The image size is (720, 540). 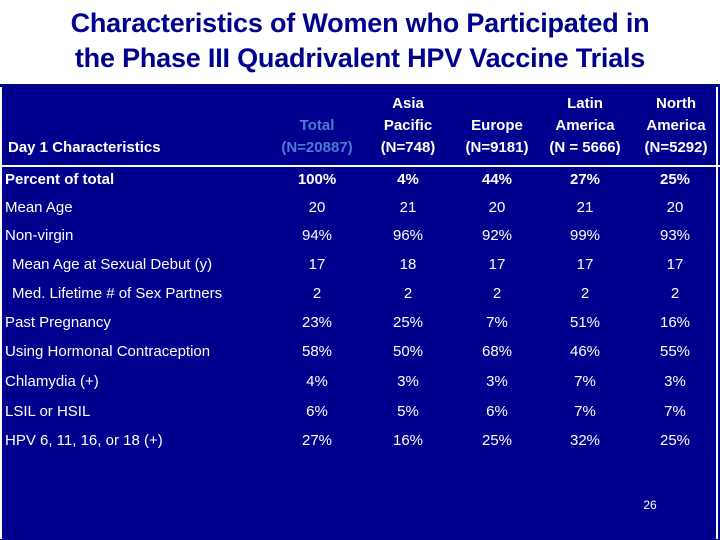 I want to click on cell-latin-america: 27%, so click(x=585, y=179).